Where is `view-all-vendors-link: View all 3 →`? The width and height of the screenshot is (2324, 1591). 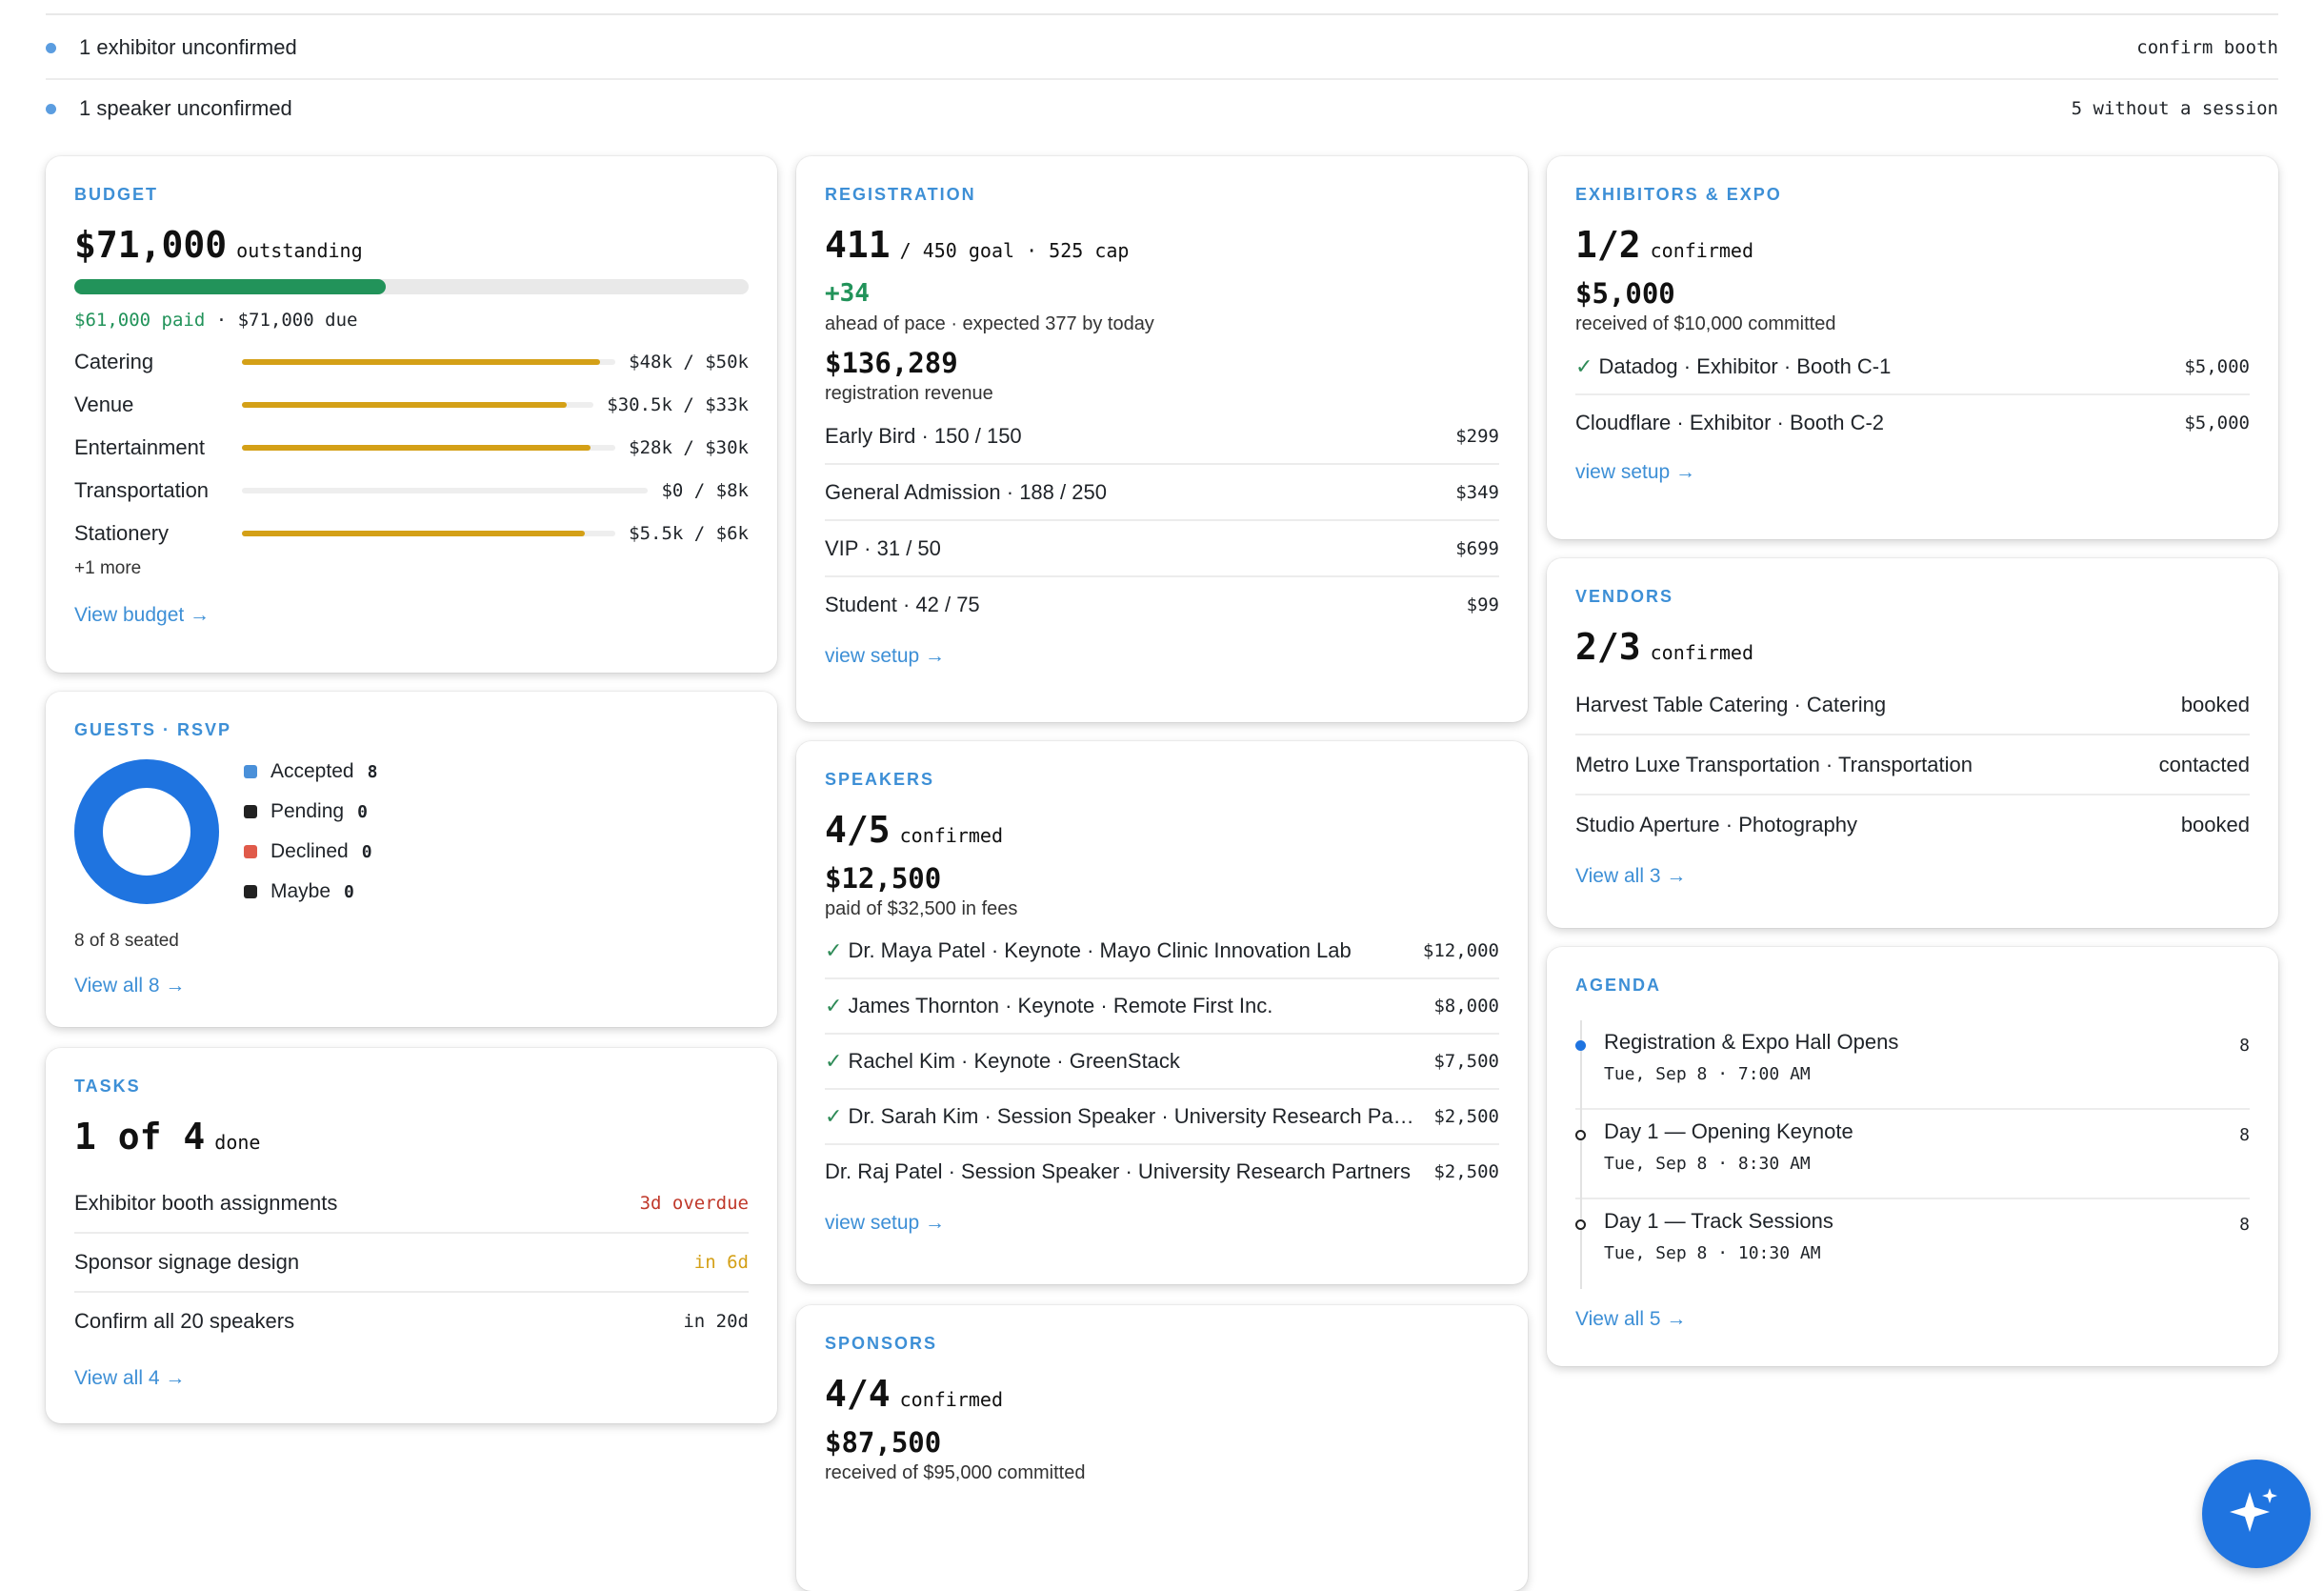
view-all-vendors-link: View all 3 → is located at coordinates (1631, 876).